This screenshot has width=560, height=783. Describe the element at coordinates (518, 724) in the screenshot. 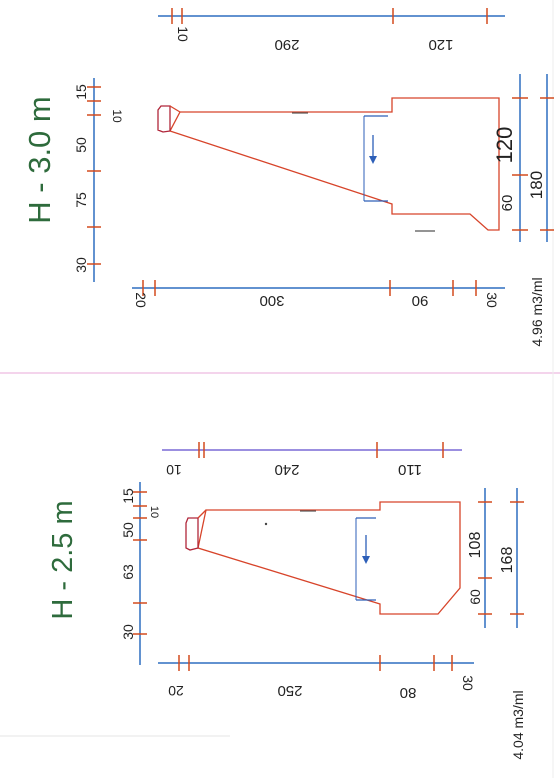

I see `volume-h25: 4.04 m3/ml` at that location.